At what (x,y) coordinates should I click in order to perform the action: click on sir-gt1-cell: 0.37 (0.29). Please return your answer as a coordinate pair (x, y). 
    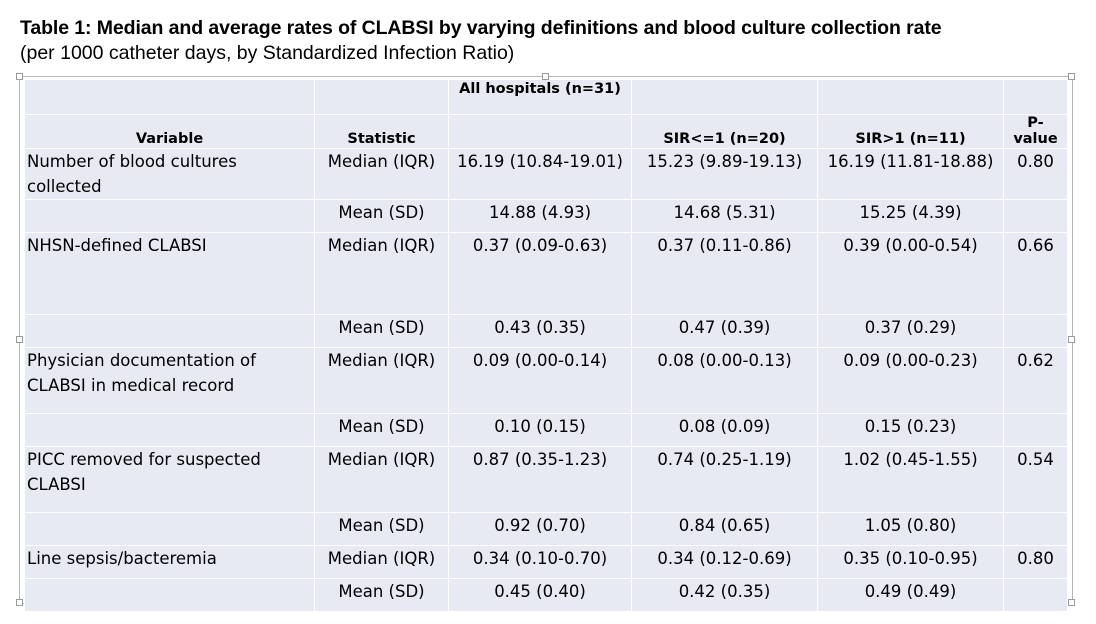
    Looking at the image, I should click on (910, 331).